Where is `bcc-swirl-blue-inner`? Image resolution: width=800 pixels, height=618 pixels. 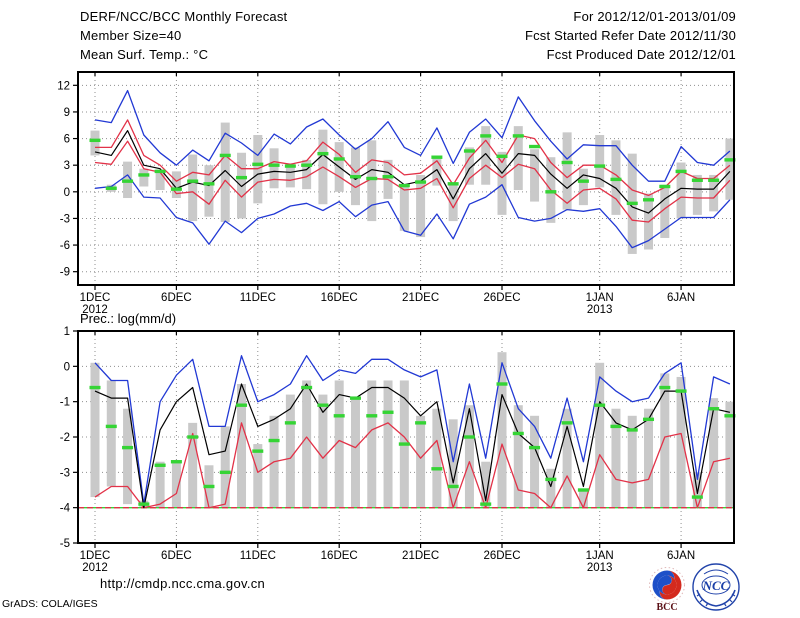
bcc-swirl-blue-inner is located at coordinates (664, 585).